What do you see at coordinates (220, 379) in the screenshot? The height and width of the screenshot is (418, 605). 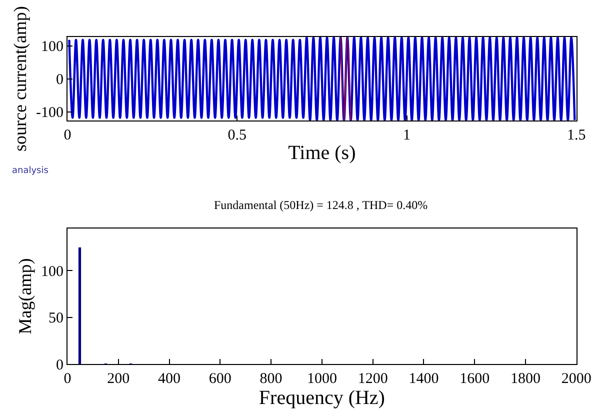 I see `x-tick-label: 600` at bounding box center [220, 379].